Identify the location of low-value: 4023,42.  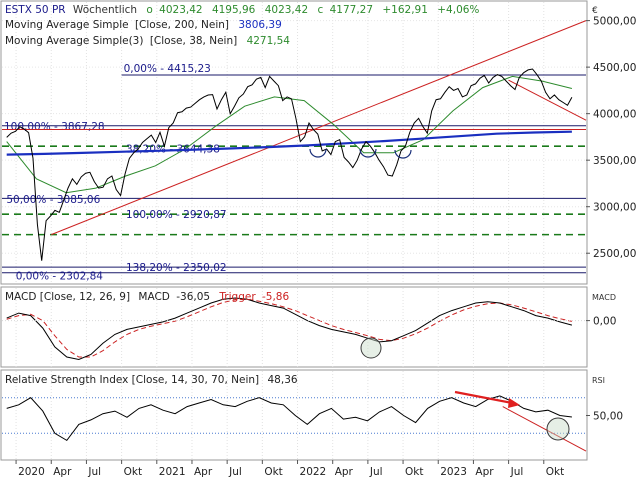
(286, 10).